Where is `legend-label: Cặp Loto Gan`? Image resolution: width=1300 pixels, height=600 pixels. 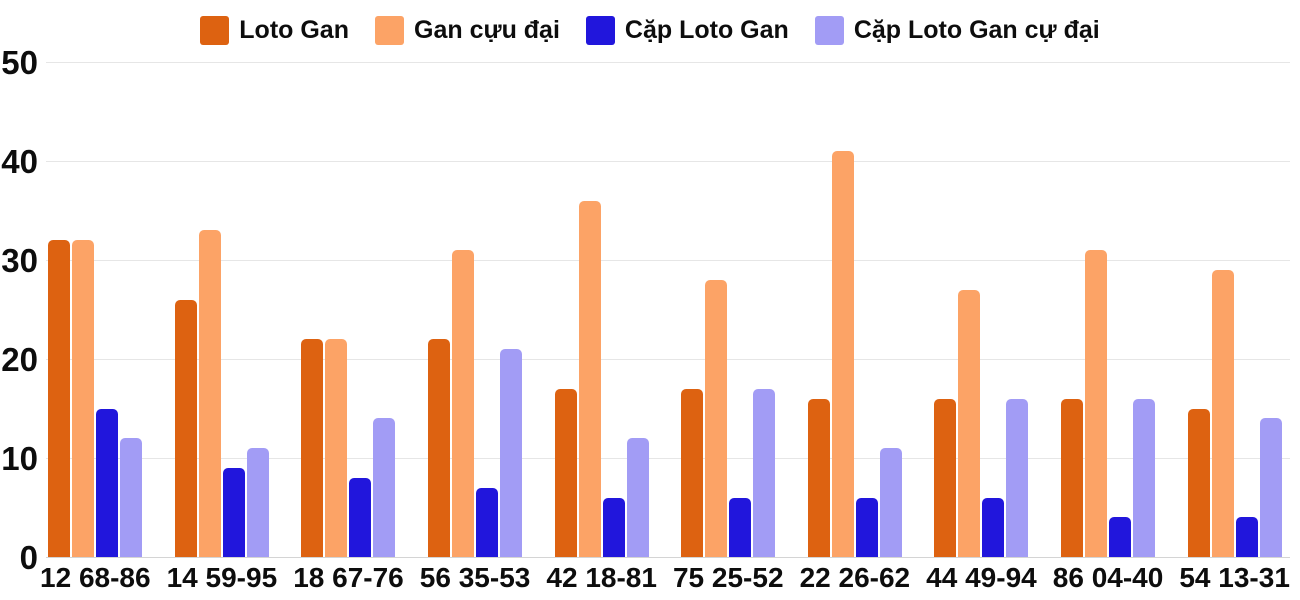 legend-label: Cặp Loto Gan is located at coordinates (706, 29).